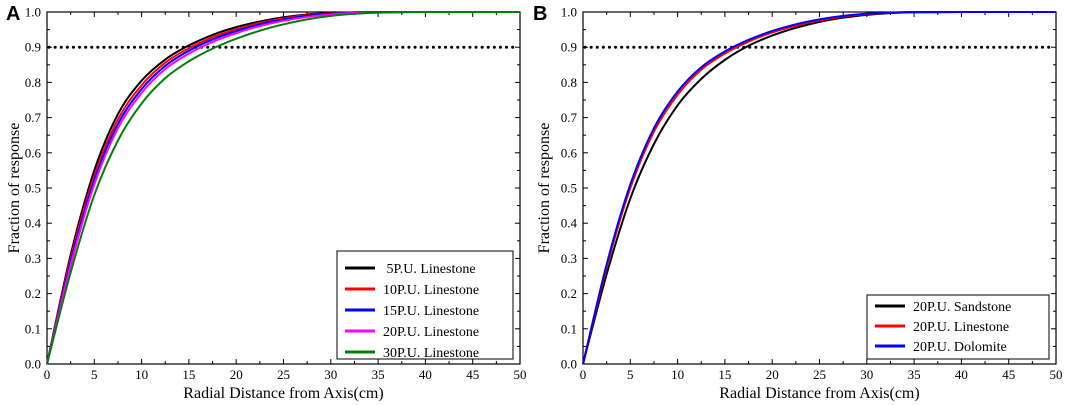 The width and height of the screenshot is (1065, 405). What do you see at coordinates (13, 14) in the screenshot?
I see `panel-label: A` at bounding box center [13, 14].